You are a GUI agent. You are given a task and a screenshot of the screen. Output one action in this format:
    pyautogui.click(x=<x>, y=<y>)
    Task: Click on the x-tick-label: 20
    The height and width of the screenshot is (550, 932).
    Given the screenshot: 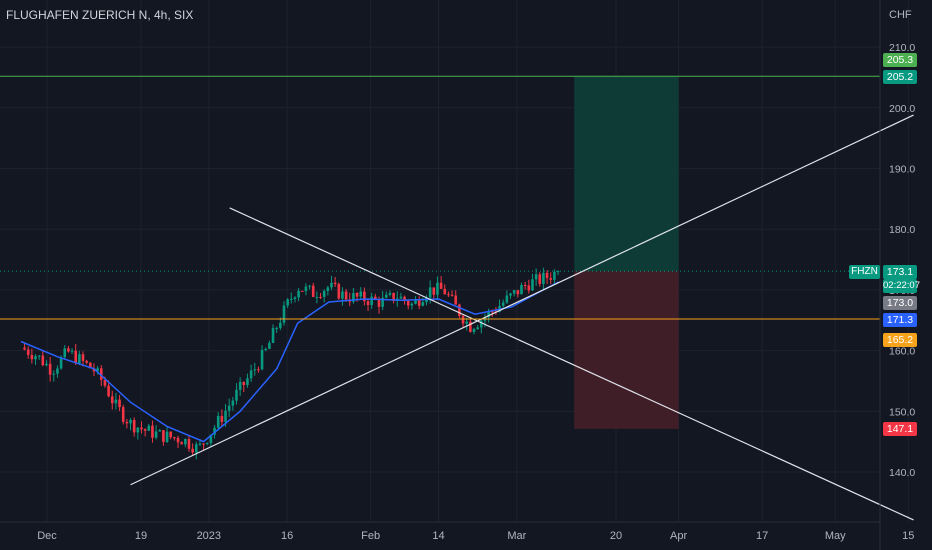 What is the action you would take?
    pyautogui.click(x=616, y=536)
    